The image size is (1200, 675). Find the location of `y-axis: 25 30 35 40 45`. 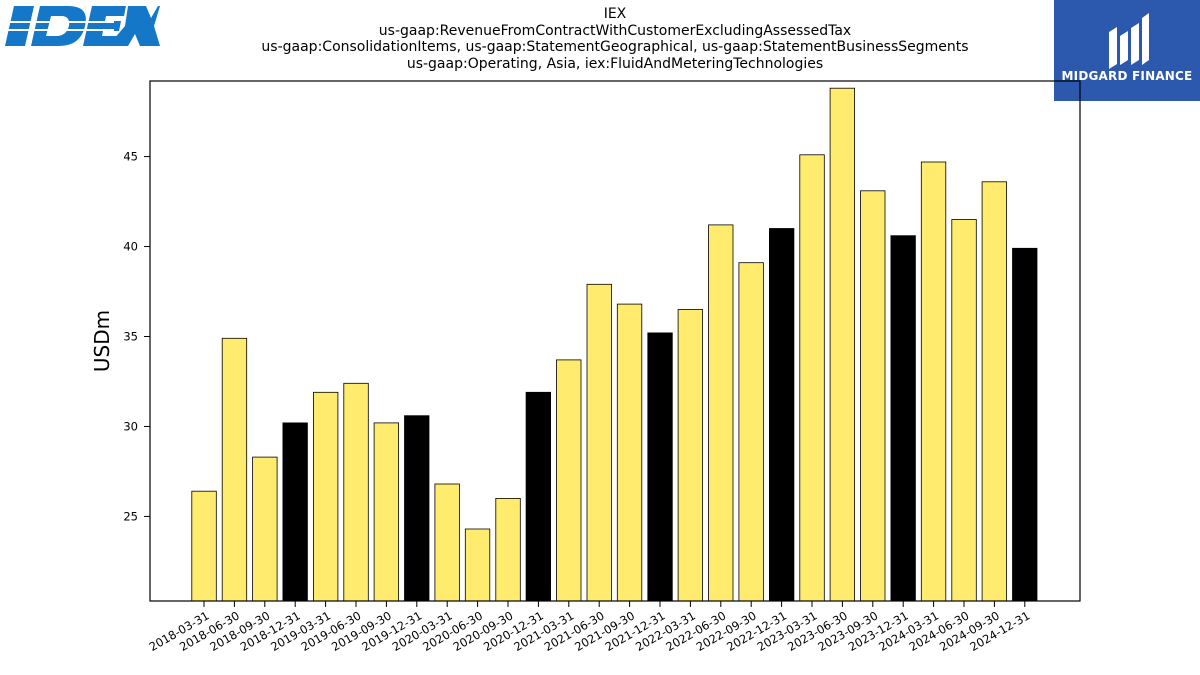

y-axis: 25 30 35 40 45 is located at coordinates (136, 336).